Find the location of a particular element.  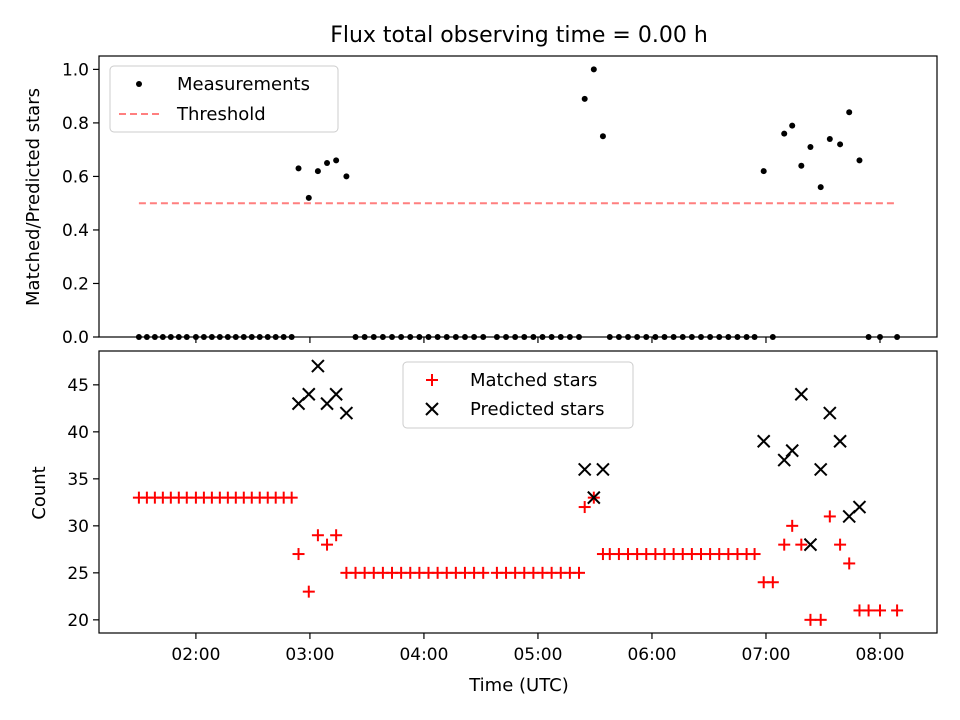

count-x-ticks: 02:00 03:00 04:00 05:00 06:00 07:00 08:00 is located at coordinates (537, 649).